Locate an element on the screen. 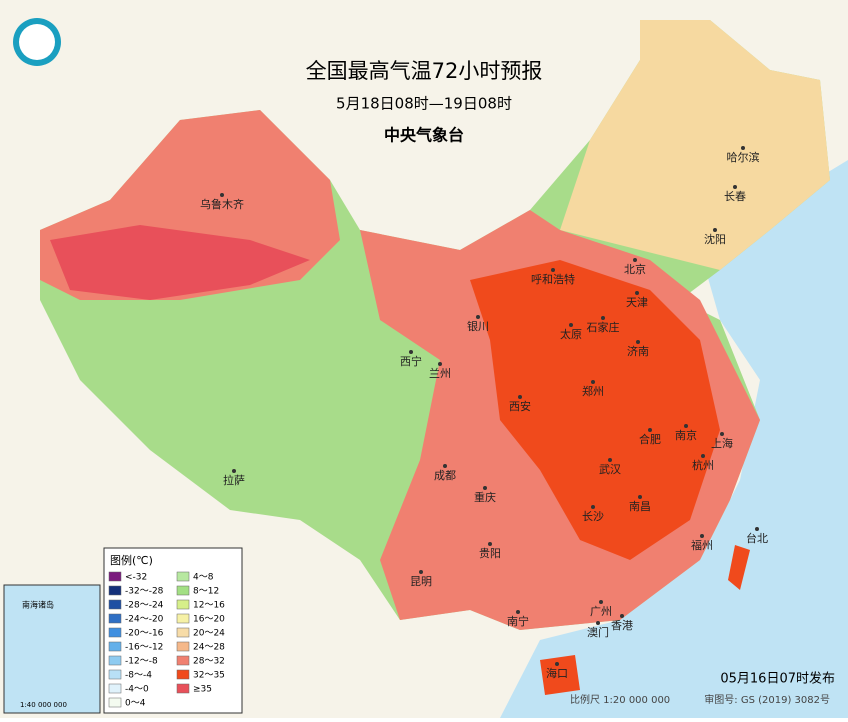 This screenshot has height=722, width=848. inset-title: 南海诸岛 is located at coordinates (38, 605).